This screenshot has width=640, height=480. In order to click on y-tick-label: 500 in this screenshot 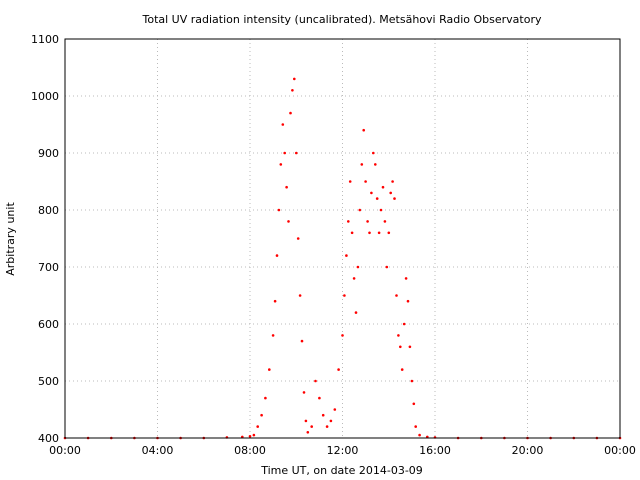, I will do `click(48, 381)`.